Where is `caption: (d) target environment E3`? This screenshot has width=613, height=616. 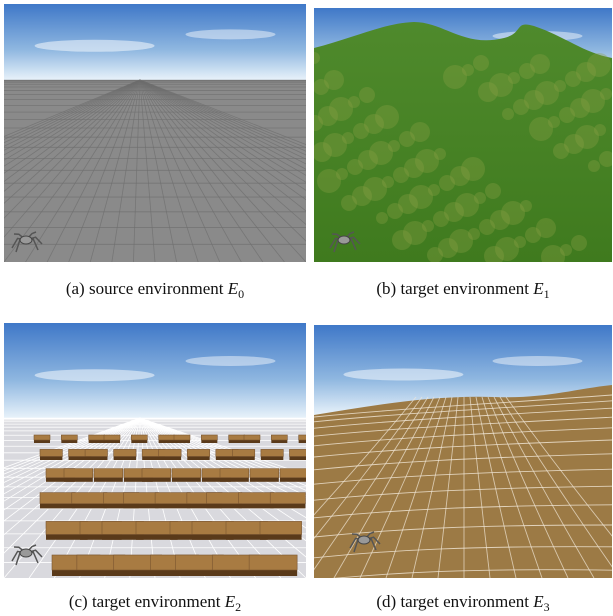 caption: (d) target environment E3 is located at coordinates (461, 603).